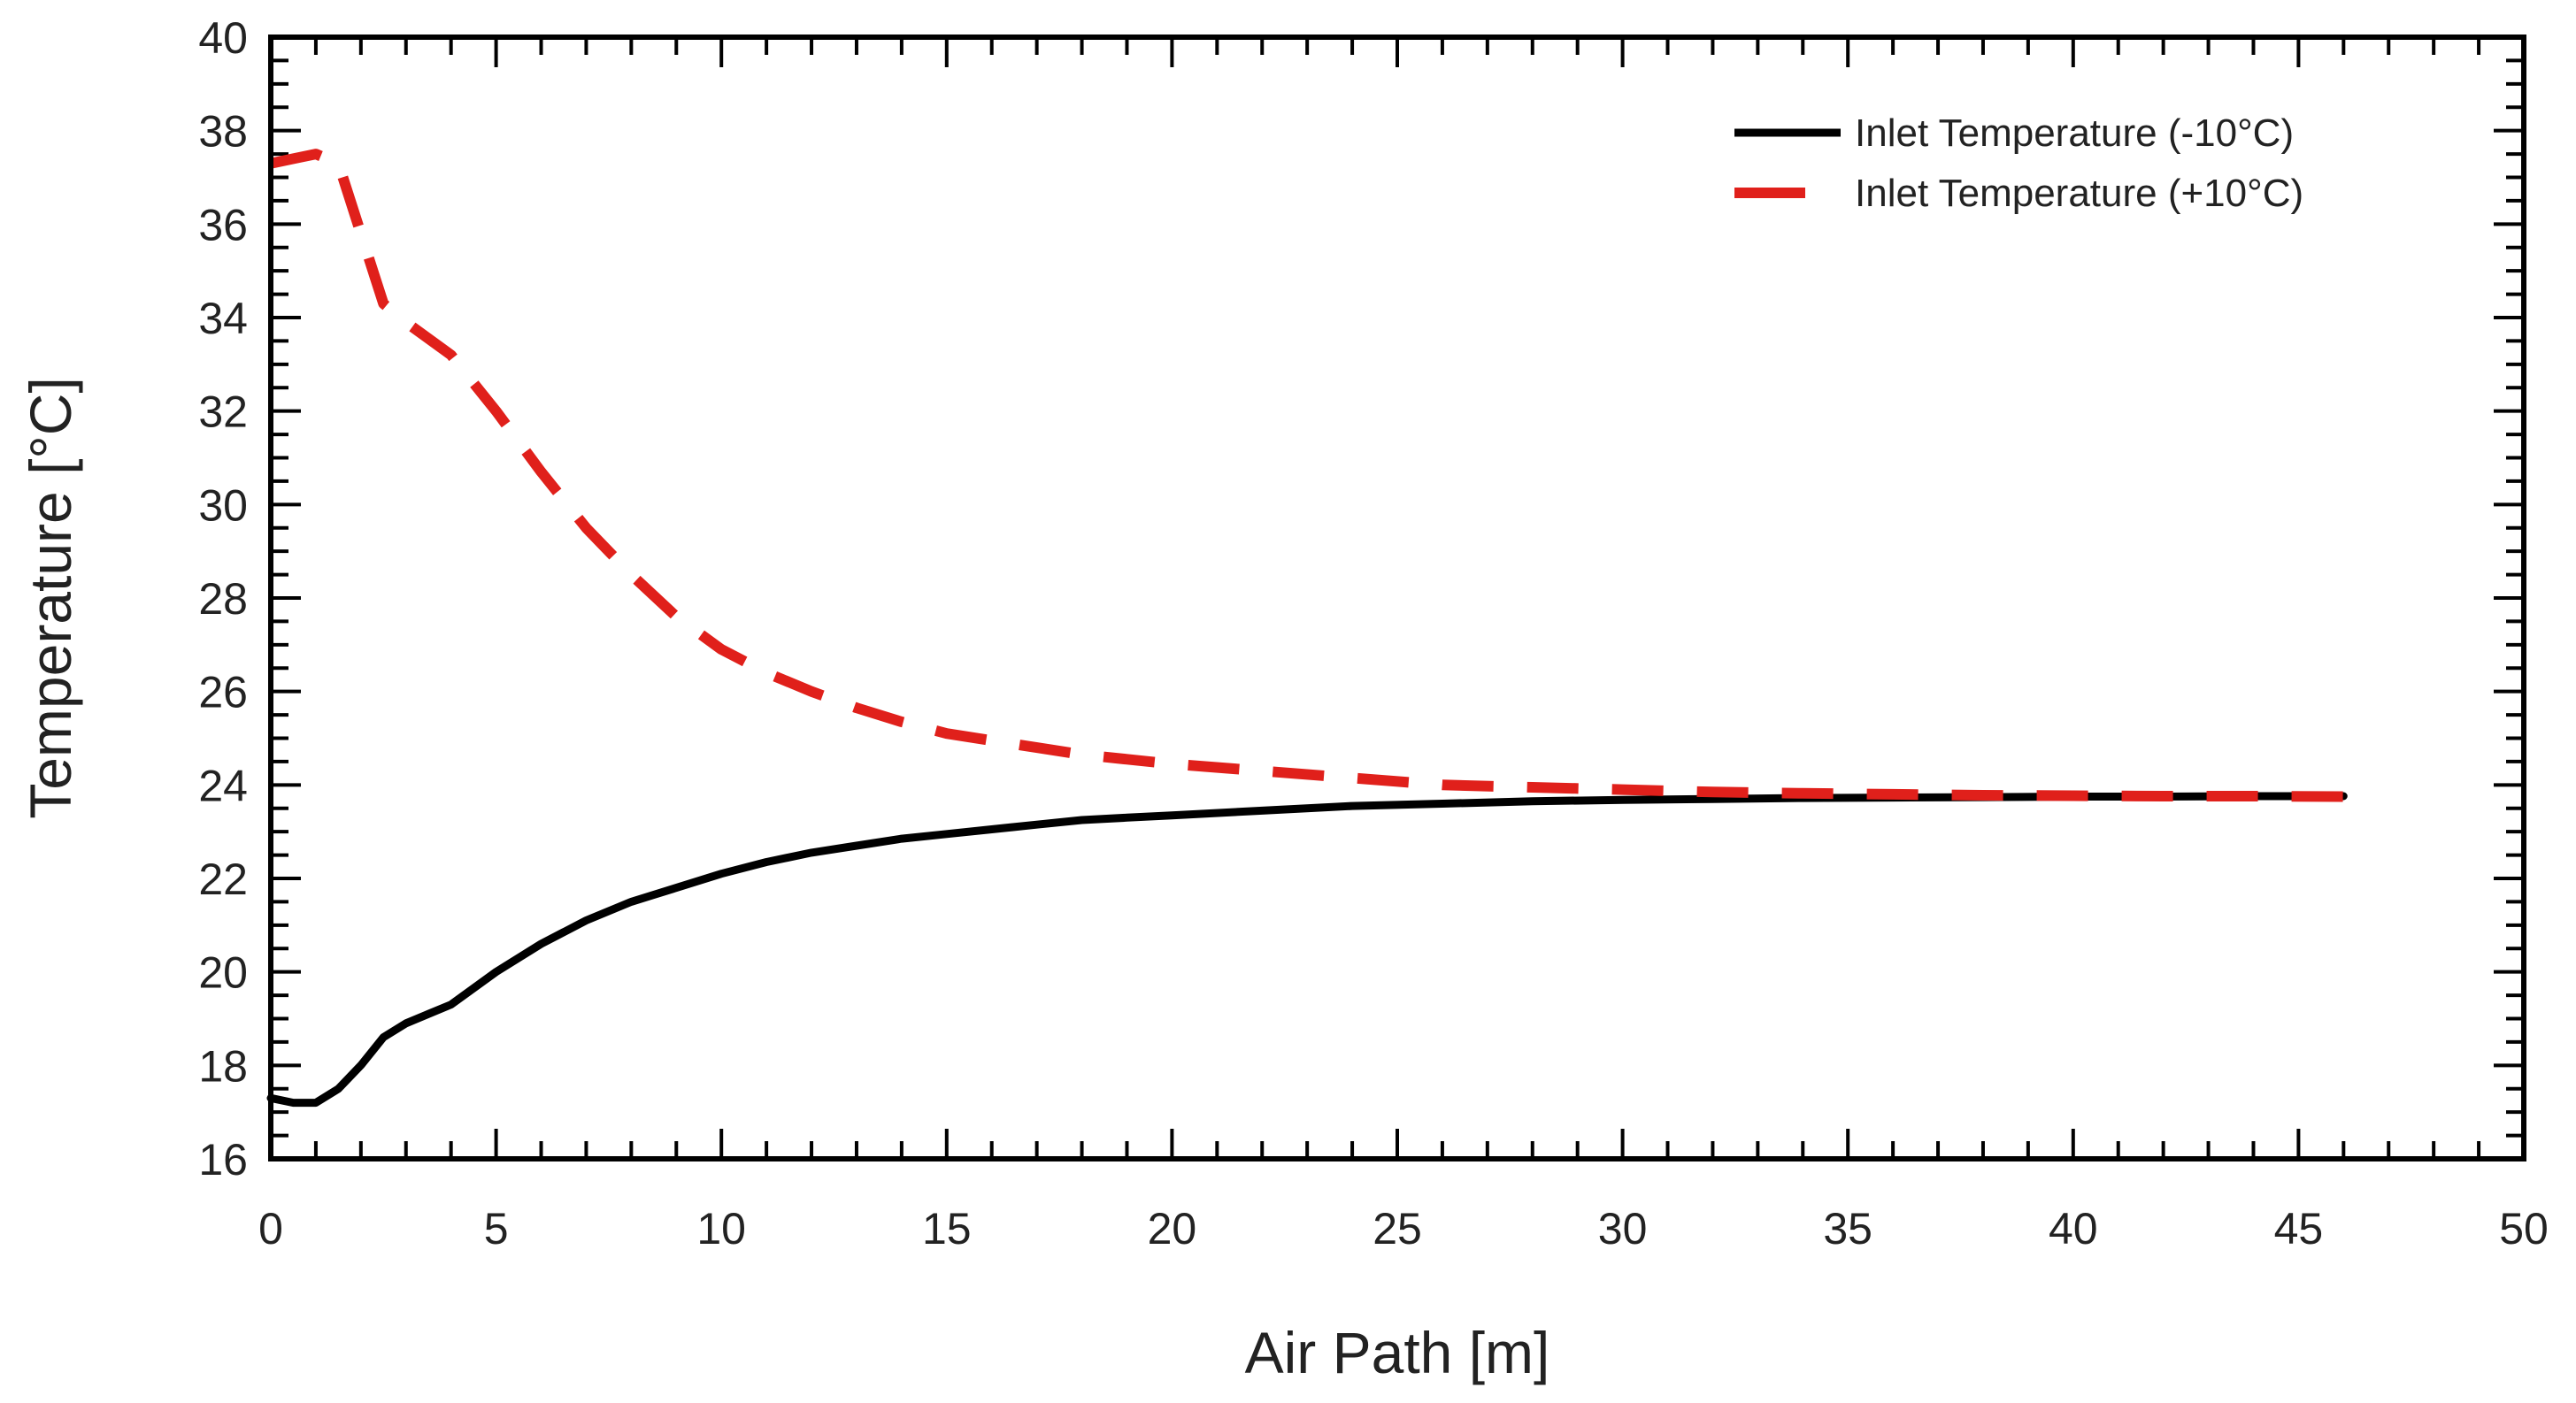 This screenshot has width=2576, height=1403. Describe the element at coordinates (1847, 1229) in the screenshot. I see `x-tick-label: 35` at that location.